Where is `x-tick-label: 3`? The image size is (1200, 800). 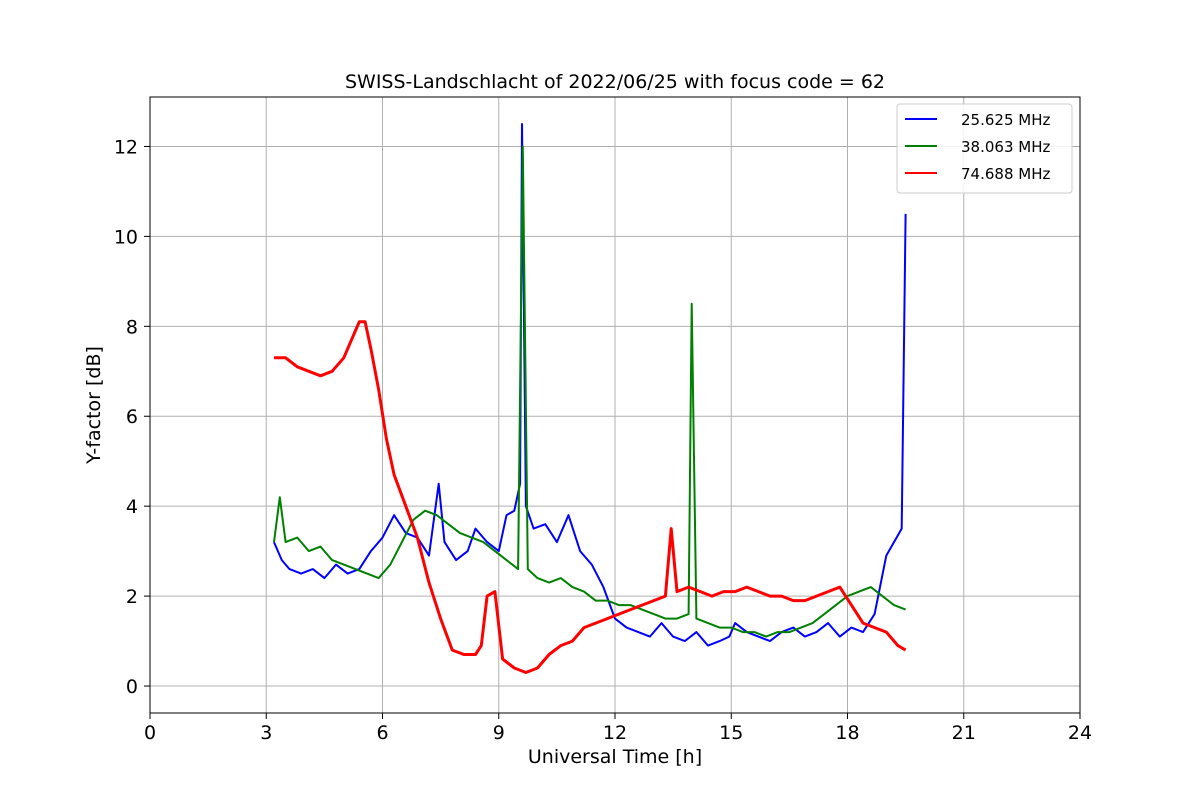
x-tick-label: 3 is located at coordinates (266, 733).